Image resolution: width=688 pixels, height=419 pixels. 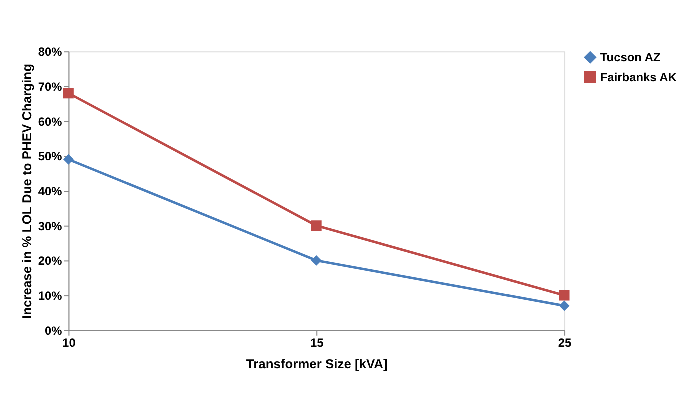 I want to click on legend-label: Fairbanks AK, so click(x=639, y=77).